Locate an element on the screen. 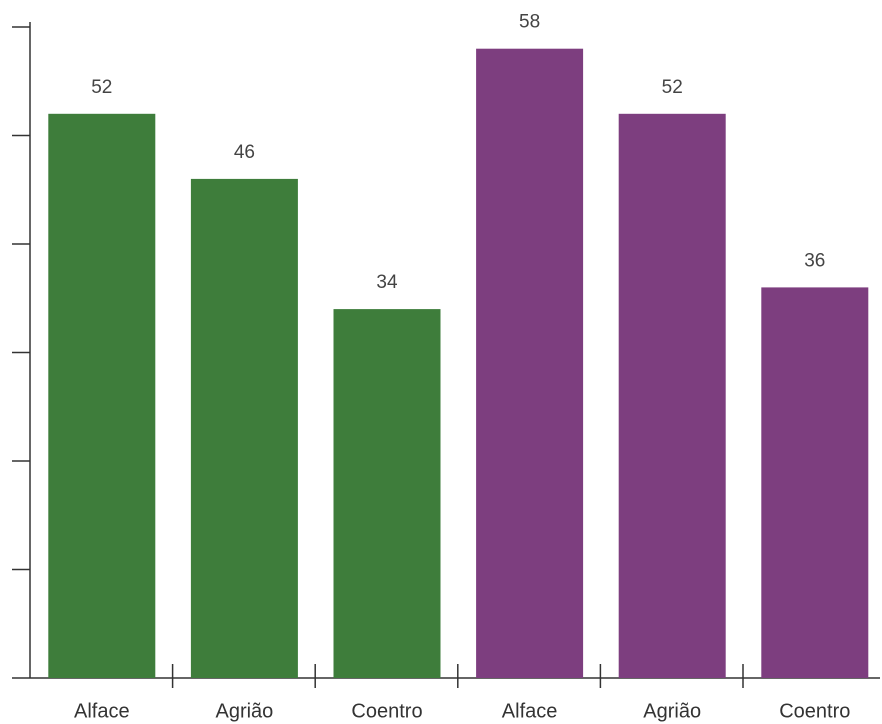  value-label: 36 is located at coordinates (814, 260).